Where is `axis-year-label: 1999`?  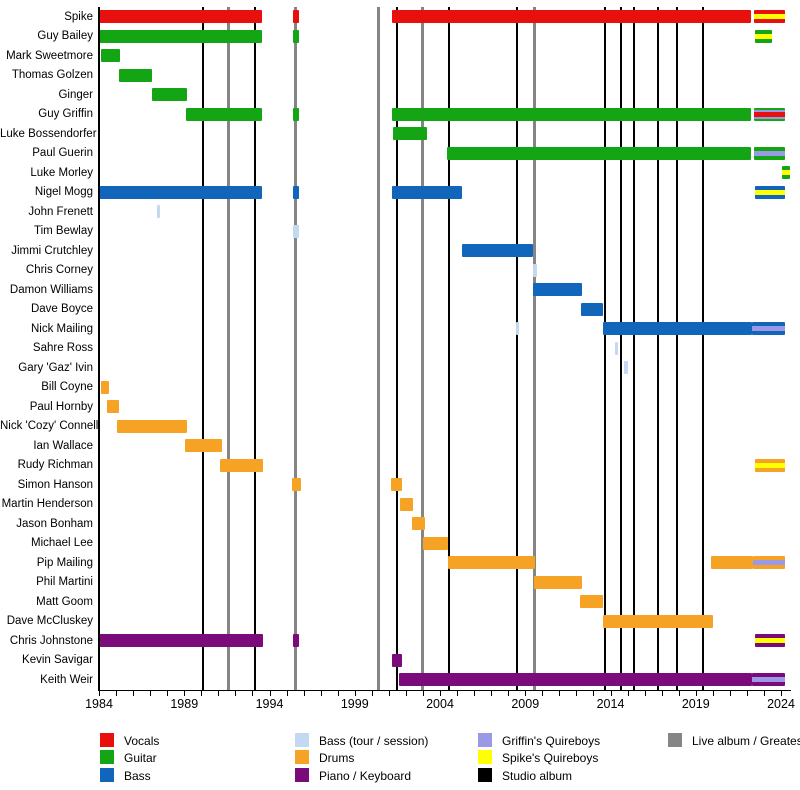 axis-year-label: 1999 is located at coordinates (354, 703).